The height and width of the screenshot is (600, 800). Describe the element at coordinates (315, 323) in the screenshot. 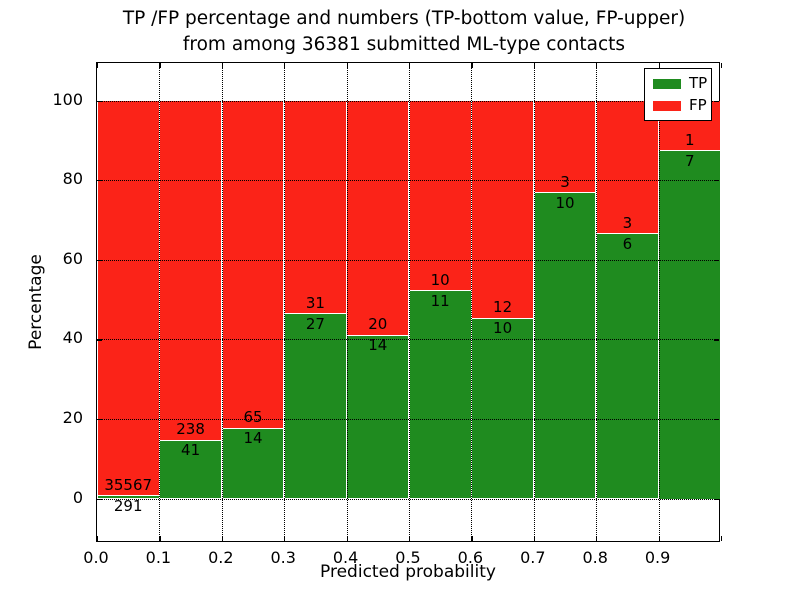

I see `tp-count-label: 27` at that location.